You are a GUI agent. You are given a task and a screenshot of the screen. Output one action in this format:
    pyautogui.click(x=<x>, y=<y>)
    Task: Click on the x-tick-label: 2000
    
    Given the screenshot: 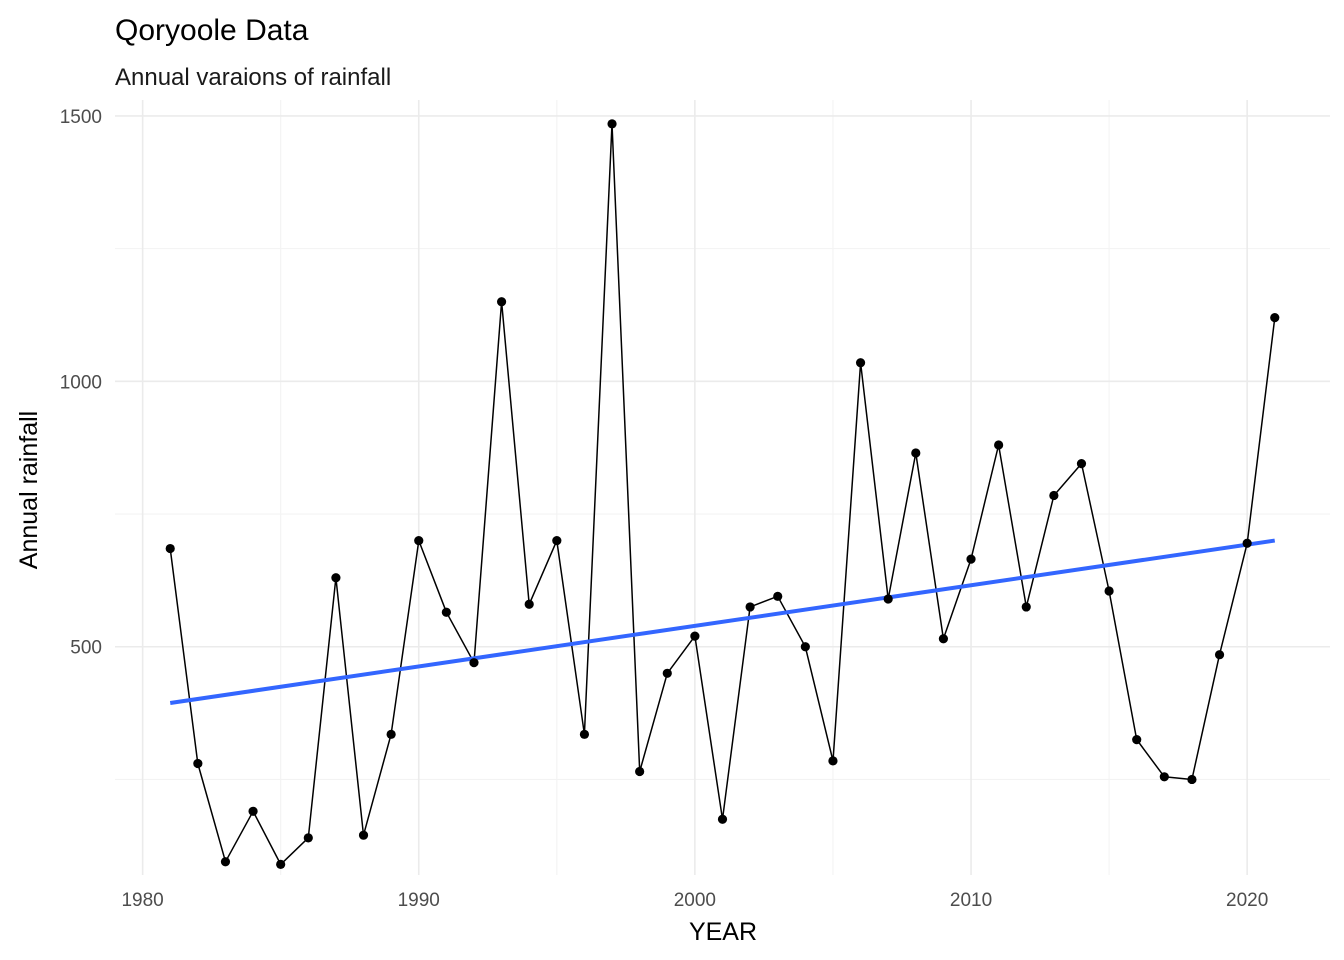 What is the action you would take?
    pyautogui.click(x=695, y=900)
    